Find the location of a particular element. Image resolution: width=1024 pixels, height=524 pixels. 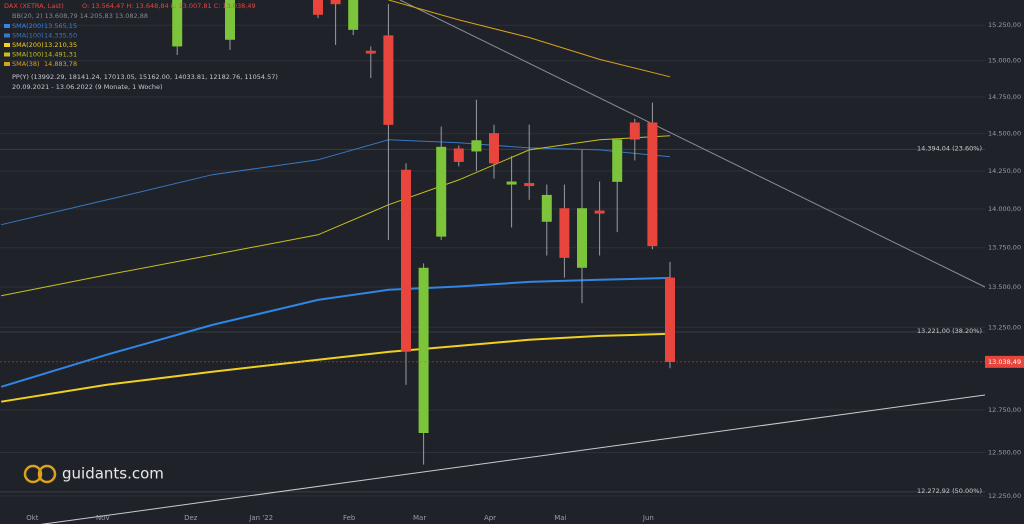

logo-text: guidants.com is located at coordinates (113, 474).